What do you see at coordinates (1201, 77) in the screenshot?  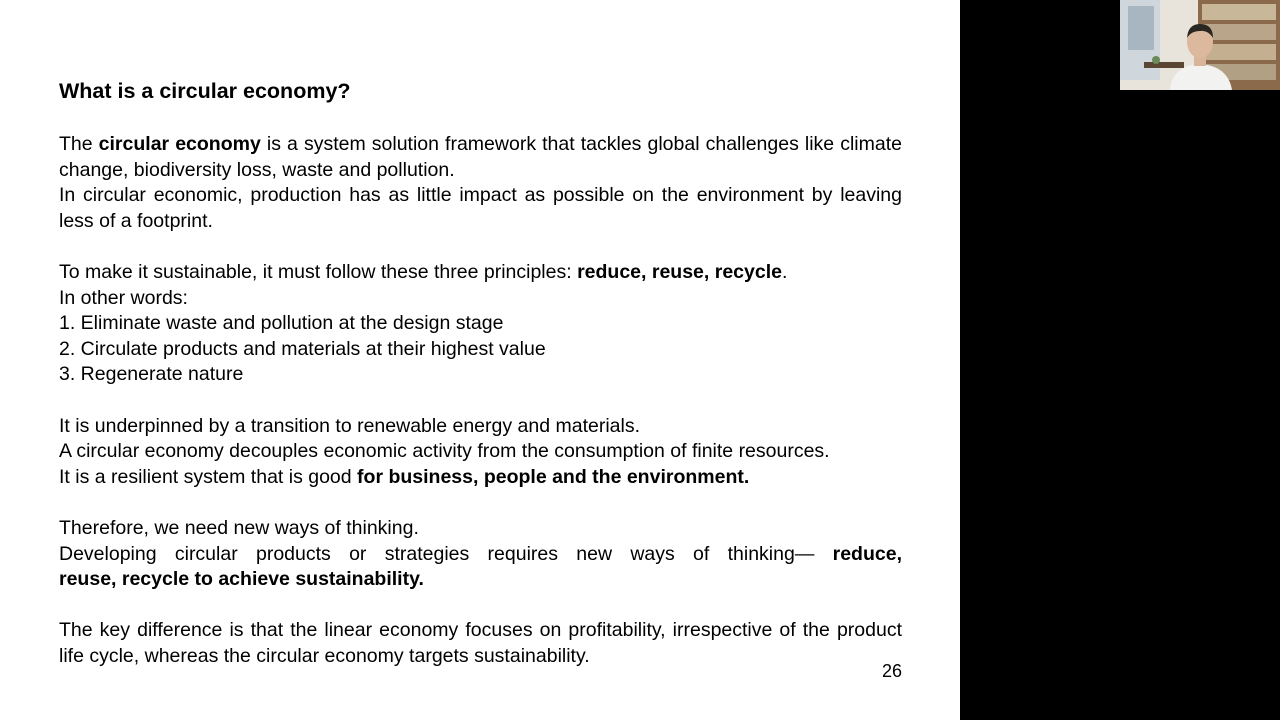 I see `shirt` at bounding box center [1201, 77].